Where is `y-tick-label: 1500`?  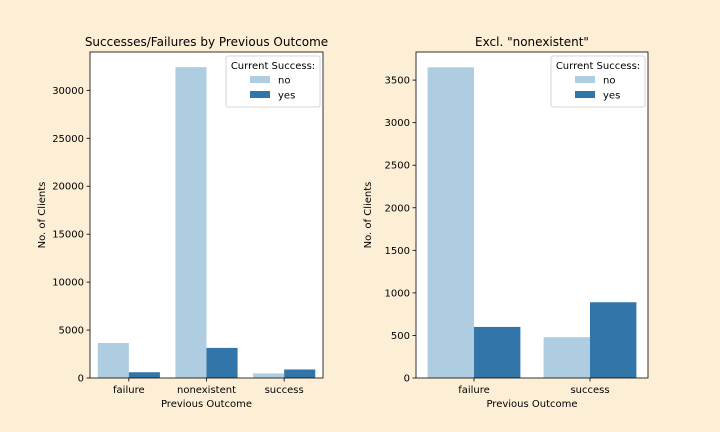
y-tick-label: 1500 is located at coordinates (397, 251).